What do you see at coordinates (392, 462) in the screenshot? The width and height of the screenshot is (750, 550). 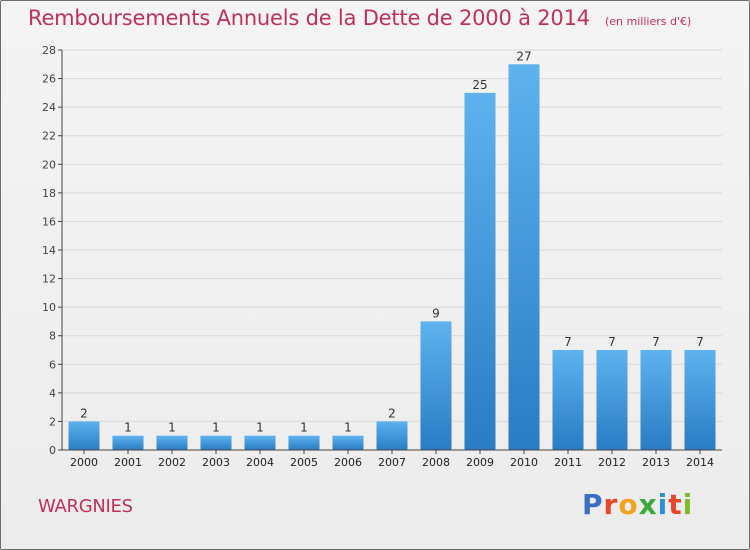 I see `x-tick-label: 2007` at bounding box center [392, 462].